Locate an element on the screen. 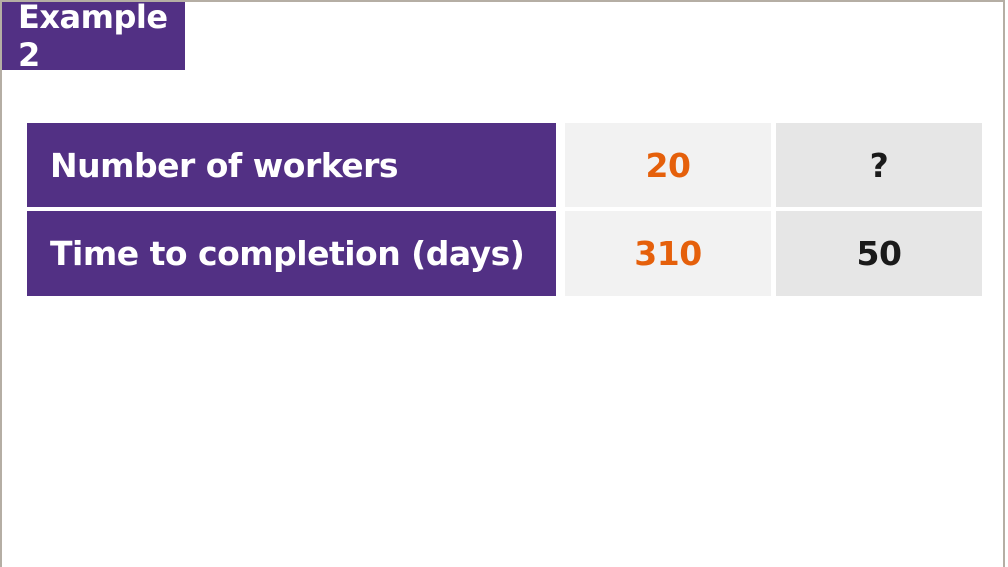 This screenshot has width=1008, height=567. cell-workers-known: 20 is located at coordinates (668, 165).